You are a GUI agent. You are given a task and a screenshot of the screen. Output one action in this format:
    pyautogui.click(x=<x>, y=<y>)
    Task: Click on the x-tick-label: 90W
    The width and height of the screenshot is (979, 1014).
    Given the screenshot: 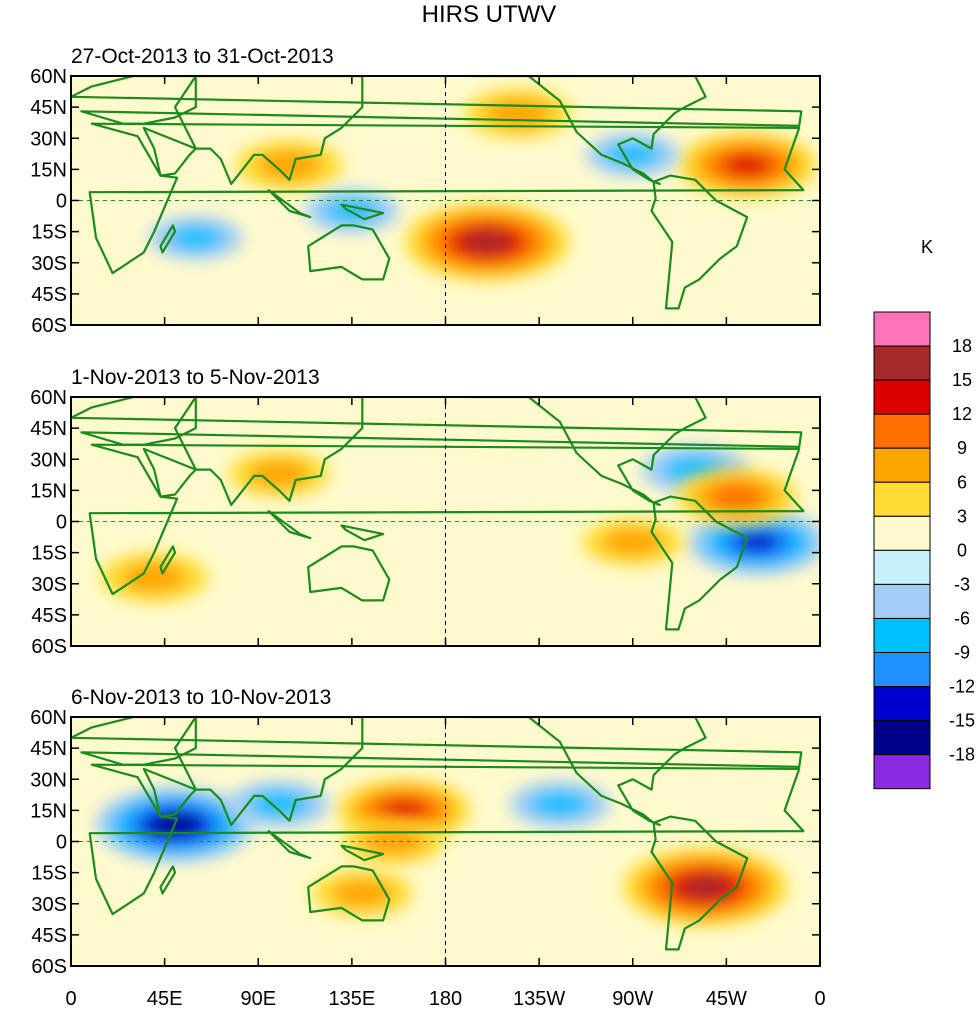 What is the action you would take?
    pyautogui.click(x=632, y=999)
    